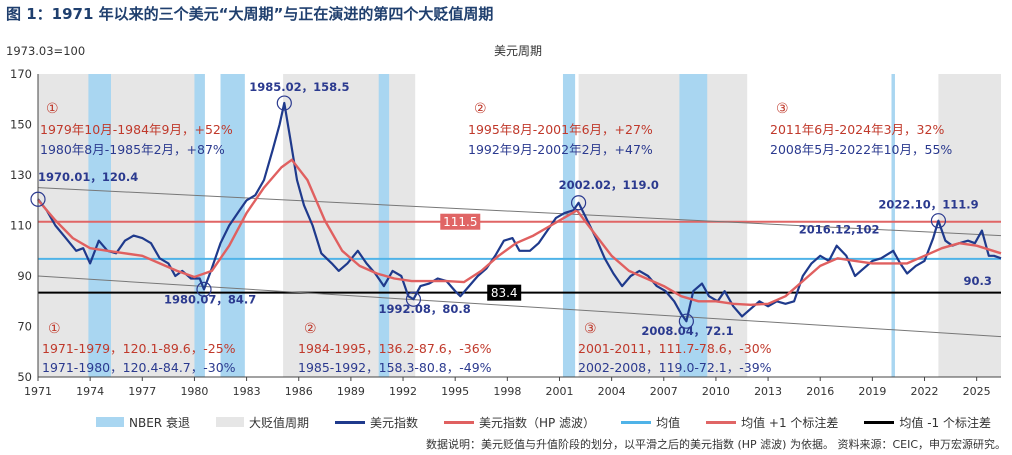 The width and height of the screenshot is (1012, 455). Describe the element at coordinates (194, 391) in the screenshot. I see `x-tick-label: 1980` at that location.